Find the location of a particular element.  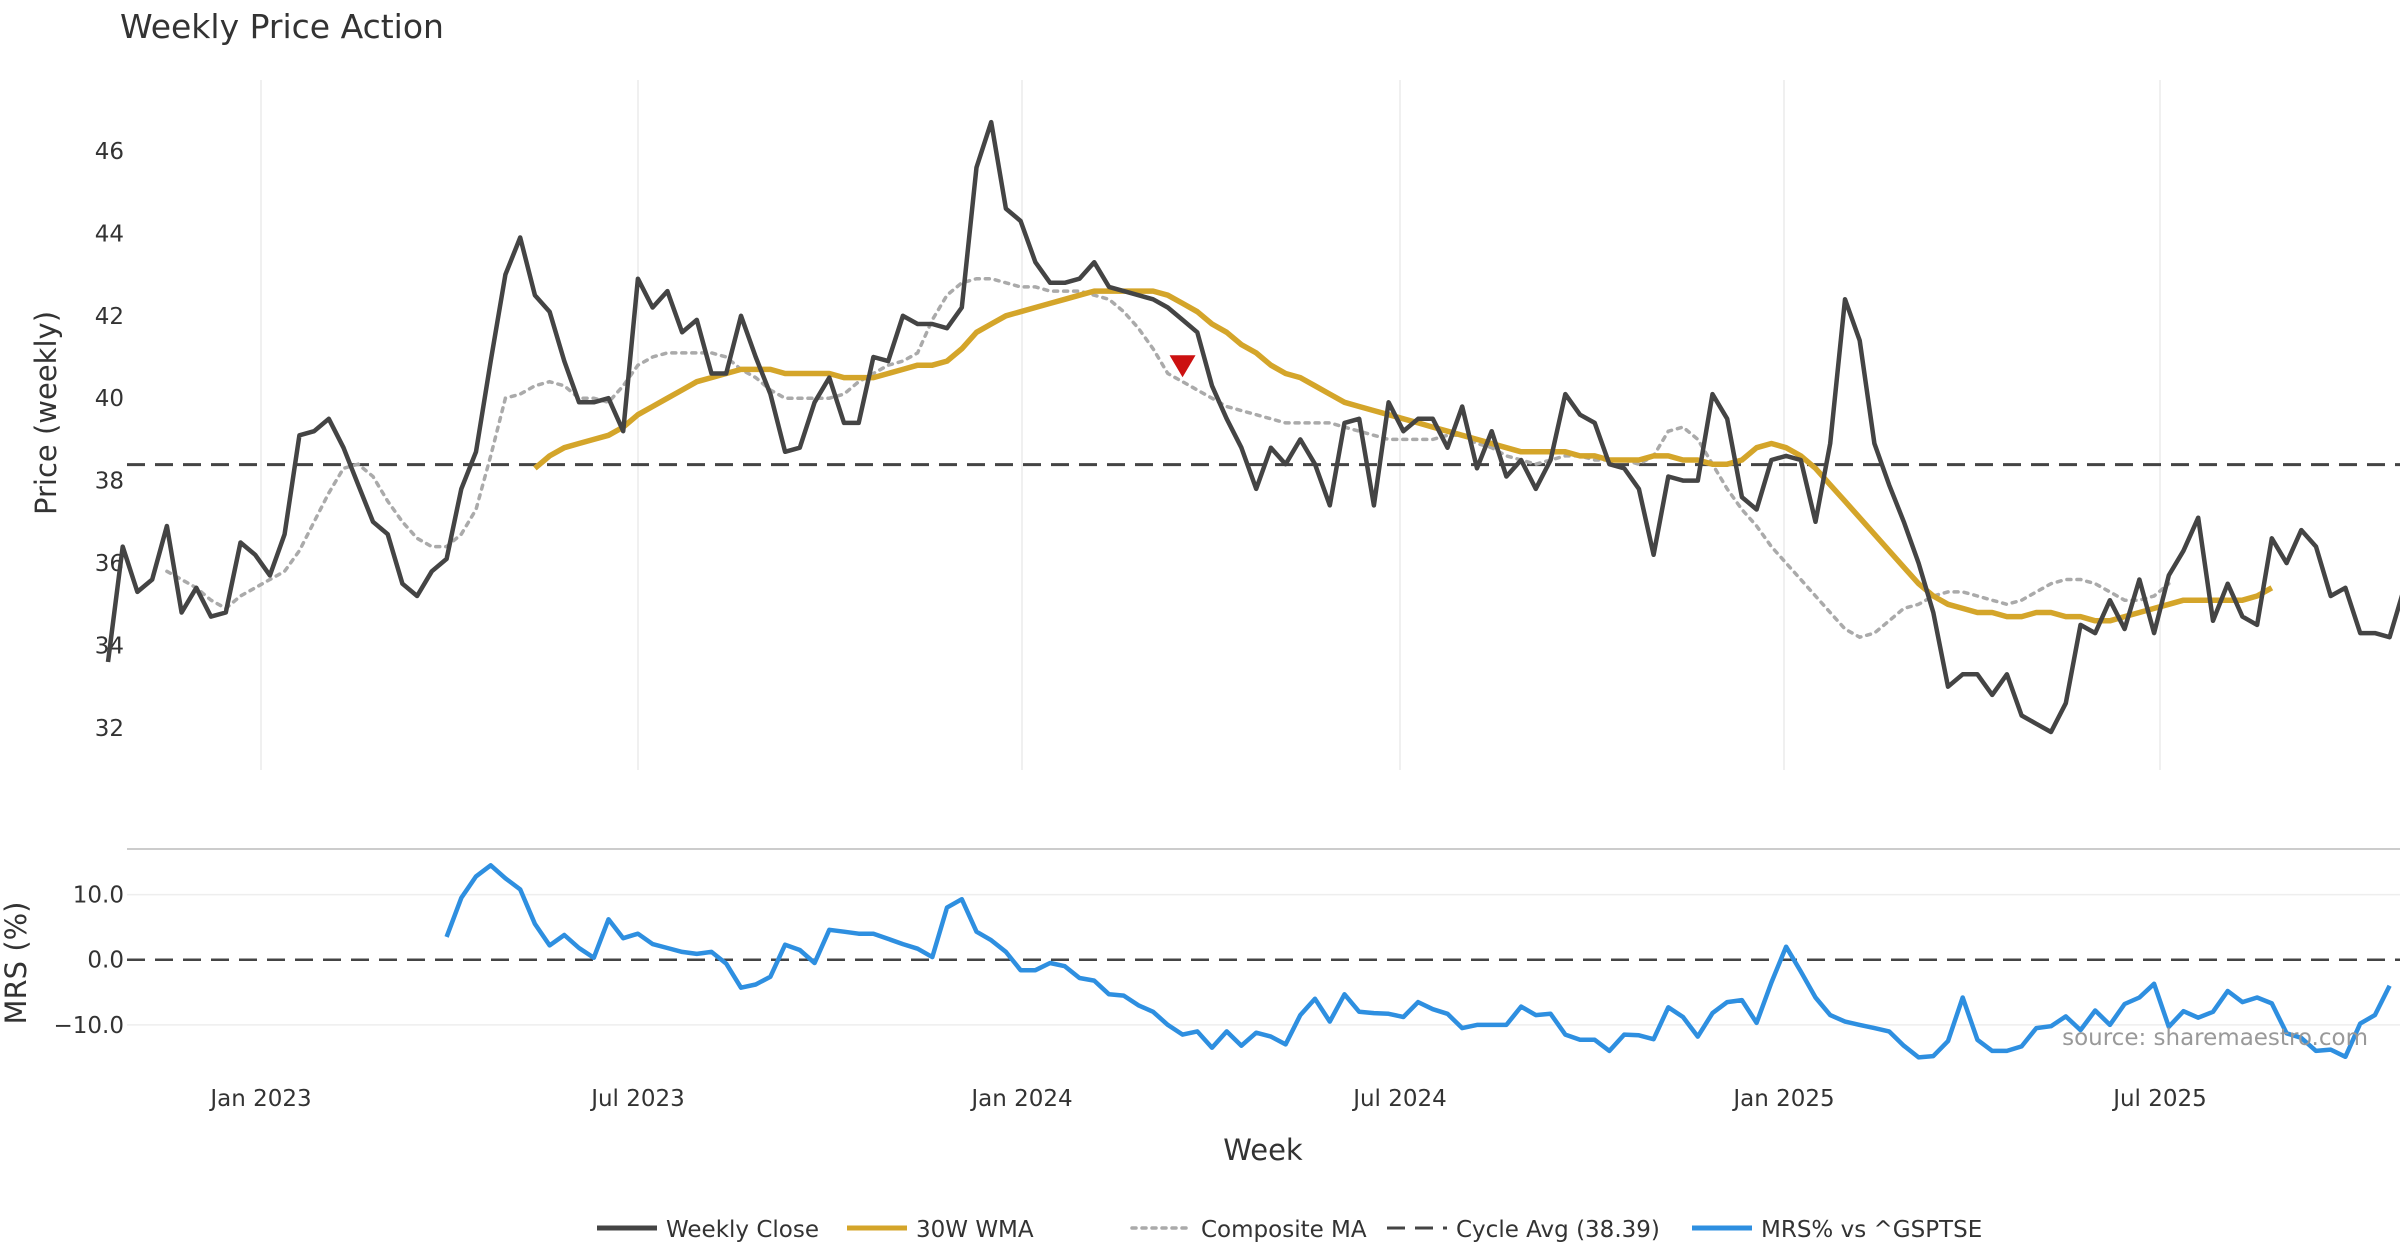

price-y-tick-label: 46 is located at coordinates (109, 152).